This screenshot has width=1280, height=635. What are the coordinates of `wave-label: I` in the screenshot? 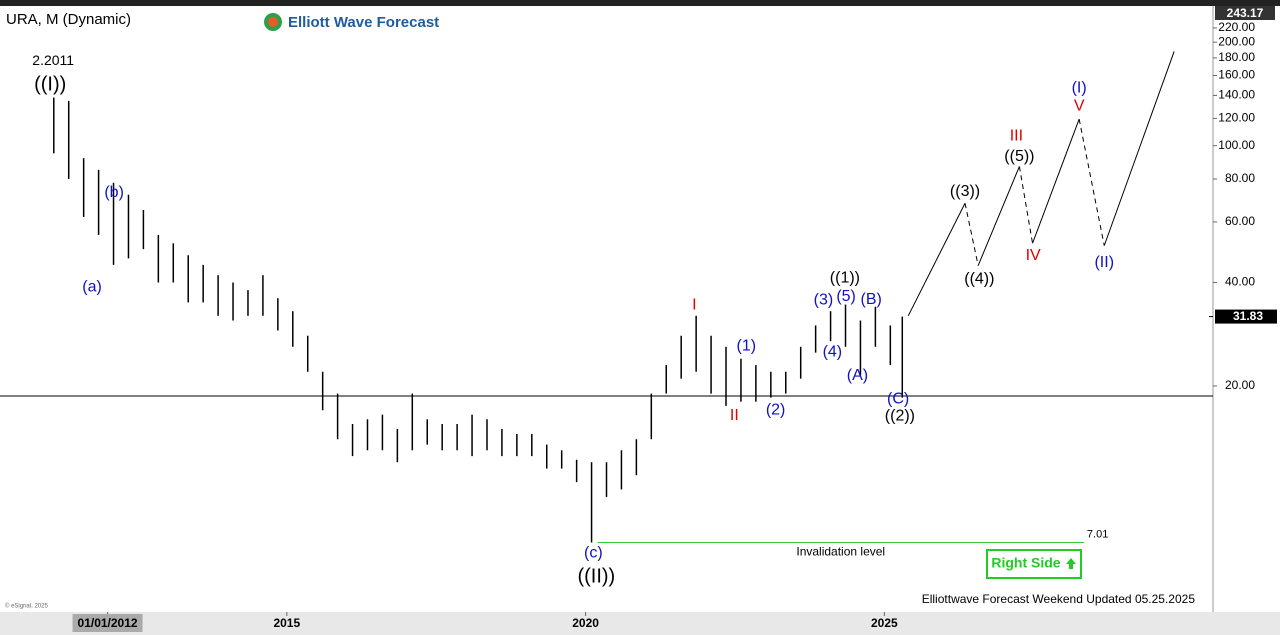 It's located at (694, 305).